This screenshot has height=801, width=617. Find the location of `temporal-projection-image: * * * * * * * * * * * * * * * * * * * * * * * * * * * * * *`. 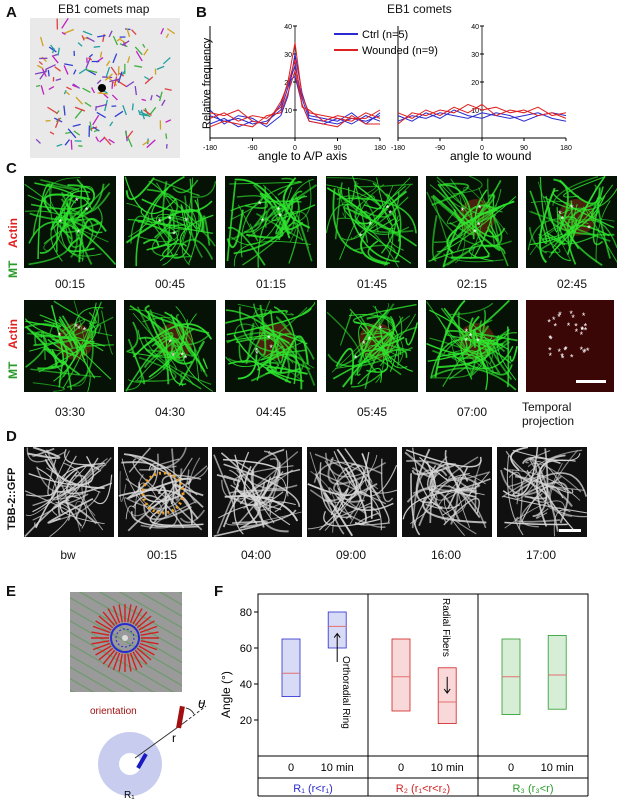

temporal-projection-image: * * * * * * * * * * * * * * * * * * * * * * * * * * * * * * is located at coordinates (570, 346).